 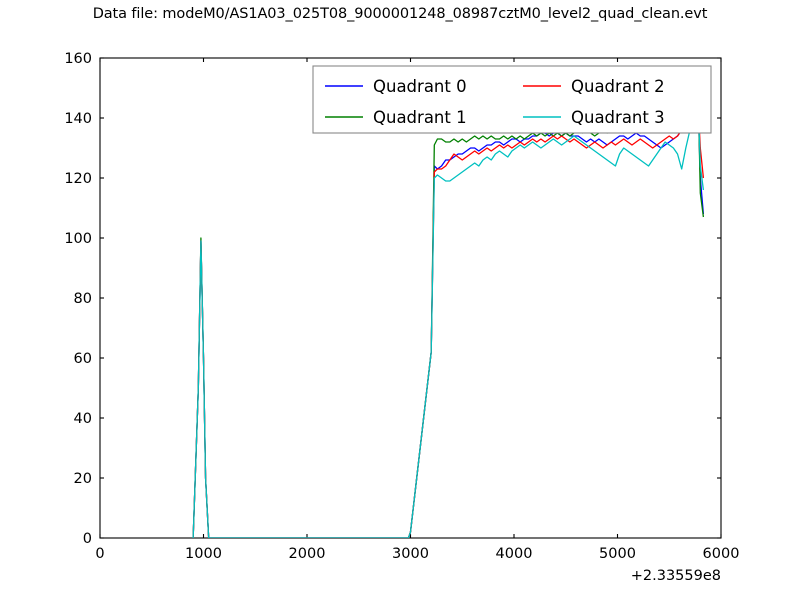 I want to click on y-tick-label: 160, so click(x=78, y=59).